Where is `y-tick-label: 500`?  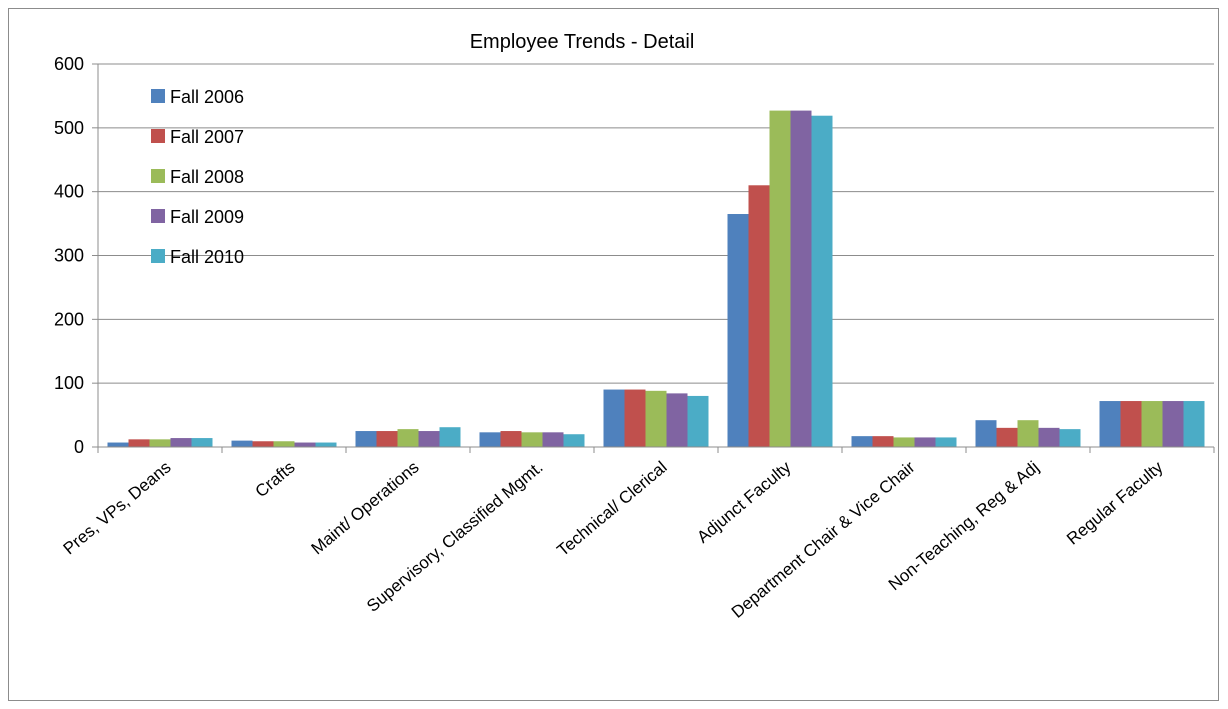 y-tick-label: 500 is located at coordinates (69, 128).